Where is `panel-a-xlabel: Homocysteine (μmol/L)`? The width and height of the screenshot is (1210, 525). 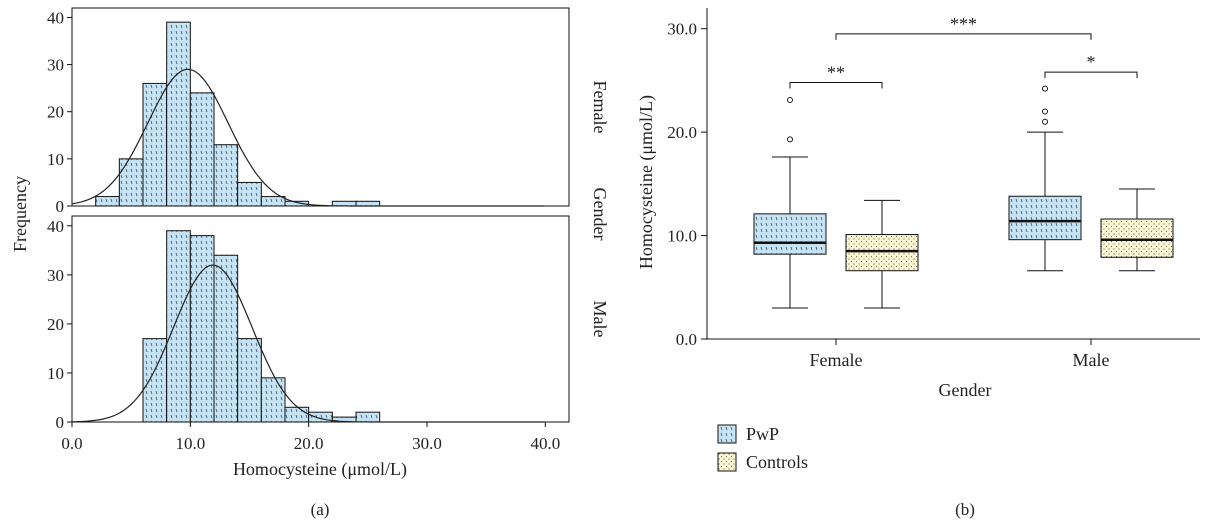
panel-a-xlabel: Homocysteine (μmol/L) is located at coordinates (320, 469).